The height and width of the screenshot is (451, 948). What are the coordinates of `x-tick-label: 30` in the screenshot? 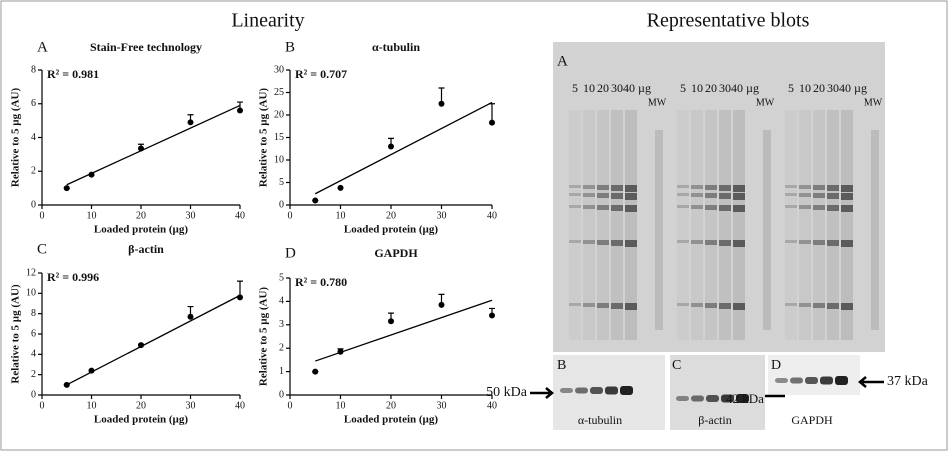 It's located at (442, 405).